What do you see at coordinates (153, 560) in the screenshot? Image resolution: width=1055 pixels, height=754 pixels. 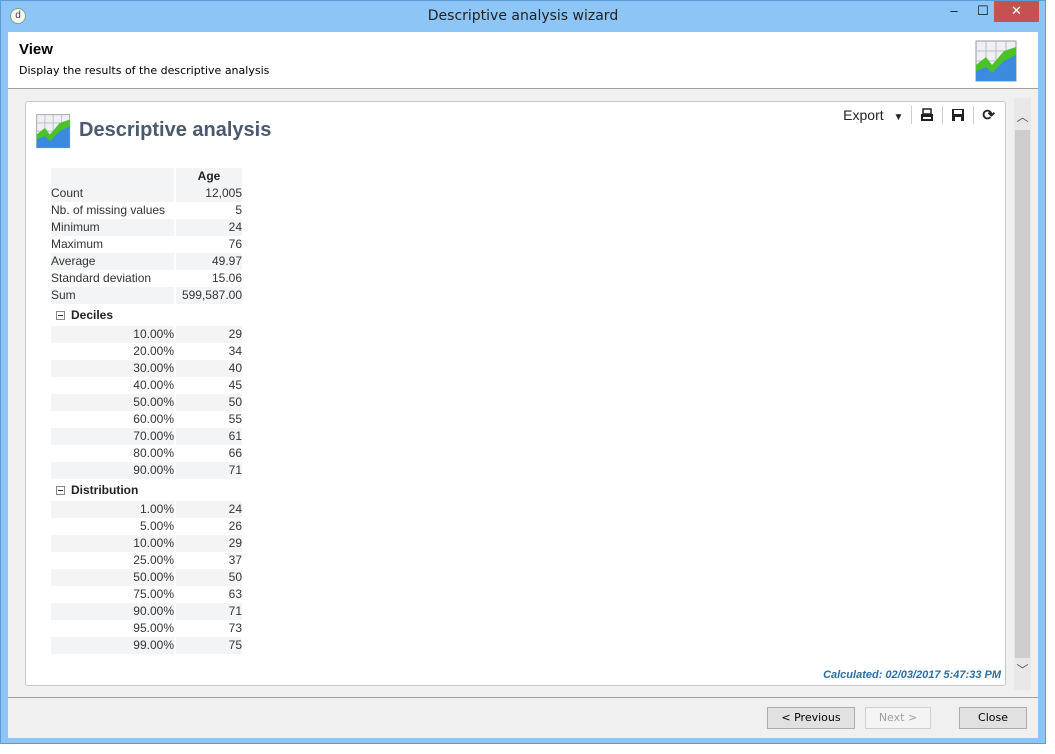 I see `row-label: 25.00%` at bounding box center [153, 560].